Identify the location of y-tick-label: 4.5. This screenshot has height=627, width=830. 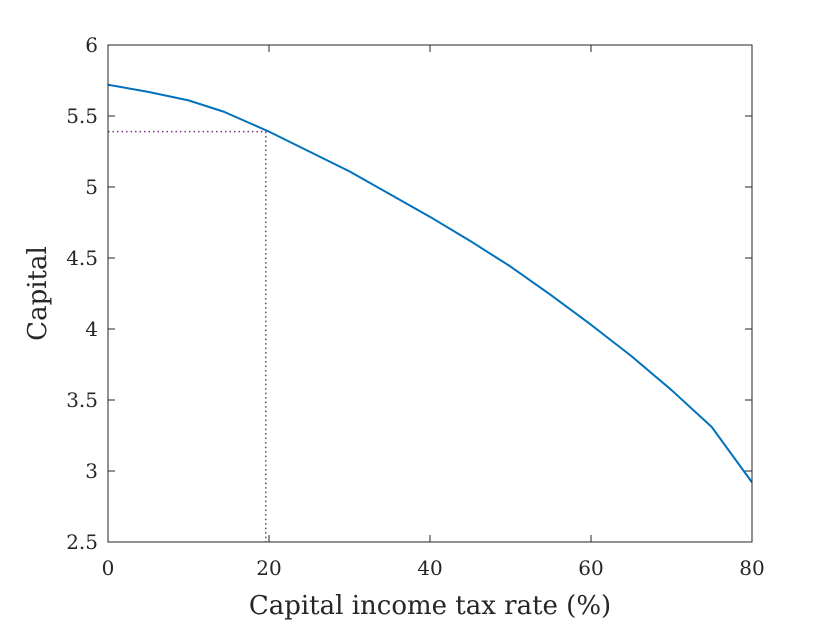
(82, 258).